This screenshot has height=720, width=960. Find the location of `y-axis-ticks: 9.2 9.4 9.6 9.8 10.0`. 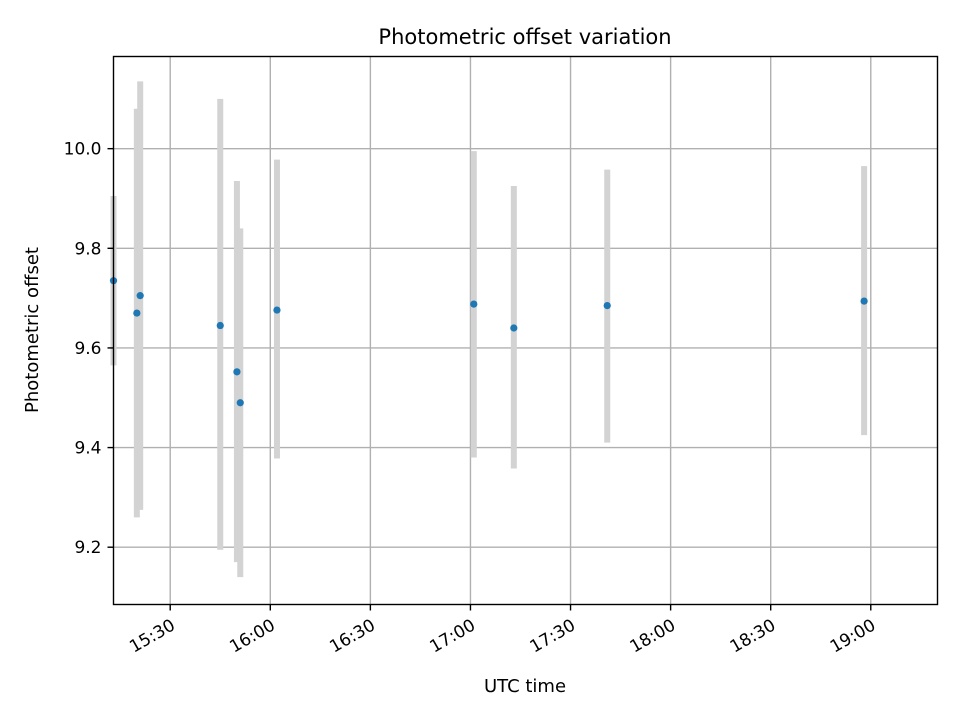

y-axis-ticks: 9.2 9.4 9.6 9.8 10.0 is located at coordinates (89, 349).